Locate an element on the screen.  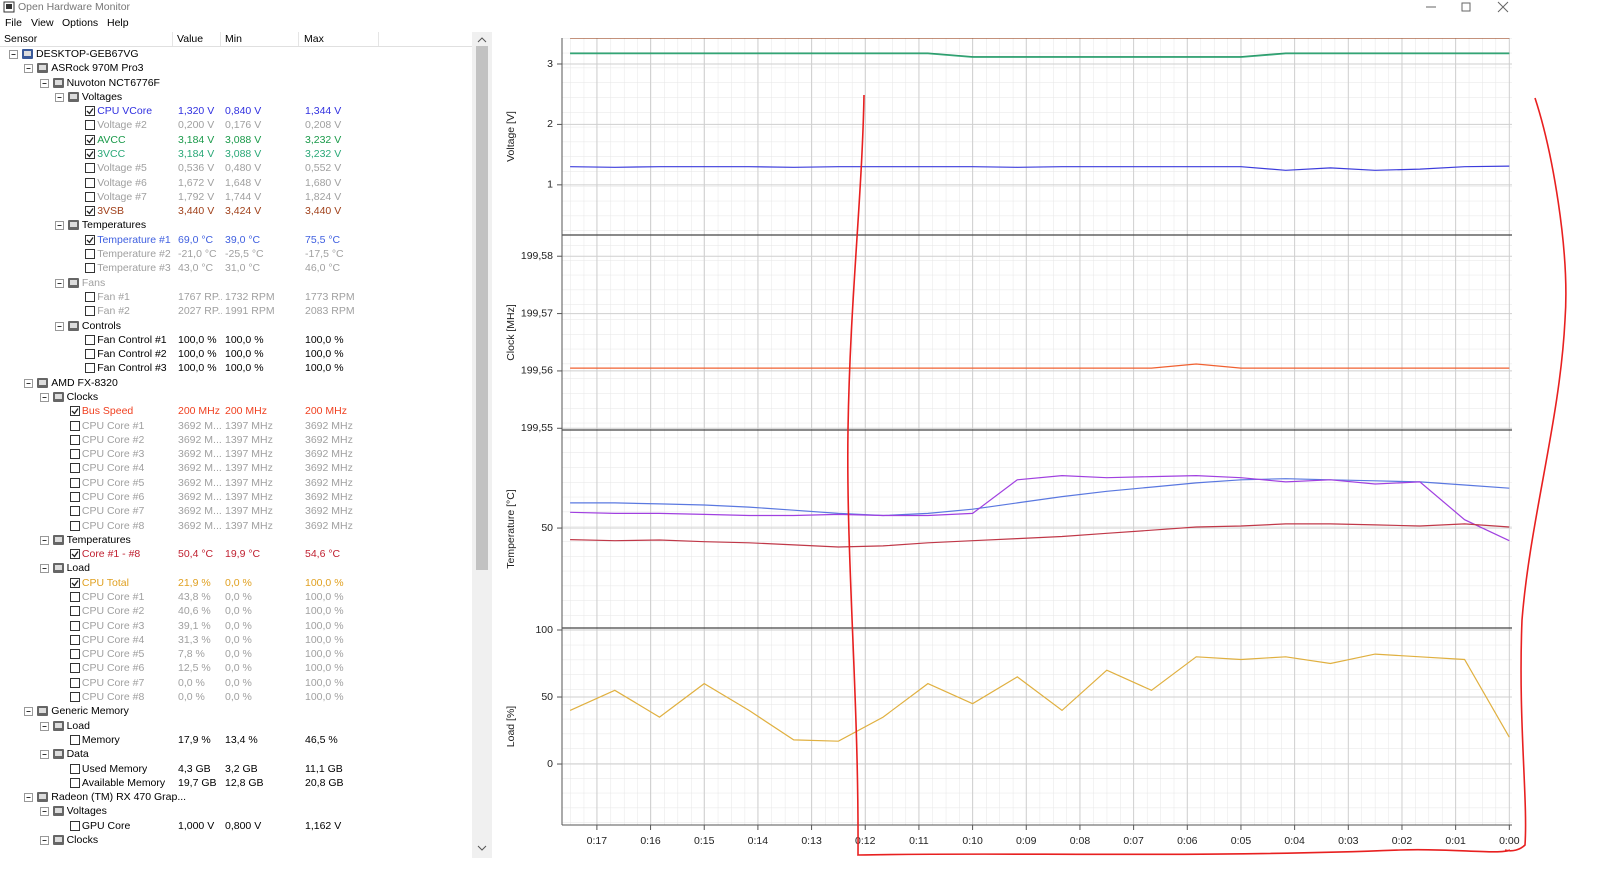
sensor-label: Core #1 - #8 is located at coordinates (111, 554).